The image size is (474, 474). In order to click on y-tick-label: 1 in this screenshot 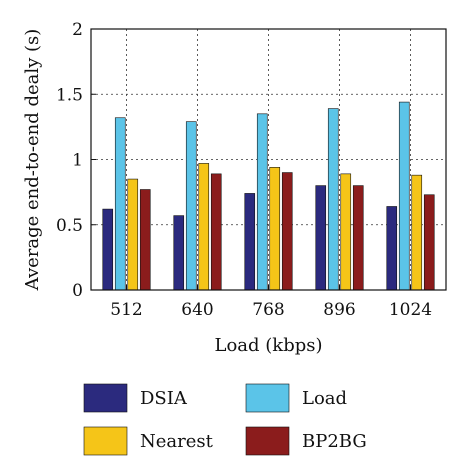, I will do `click(77, 161)`.